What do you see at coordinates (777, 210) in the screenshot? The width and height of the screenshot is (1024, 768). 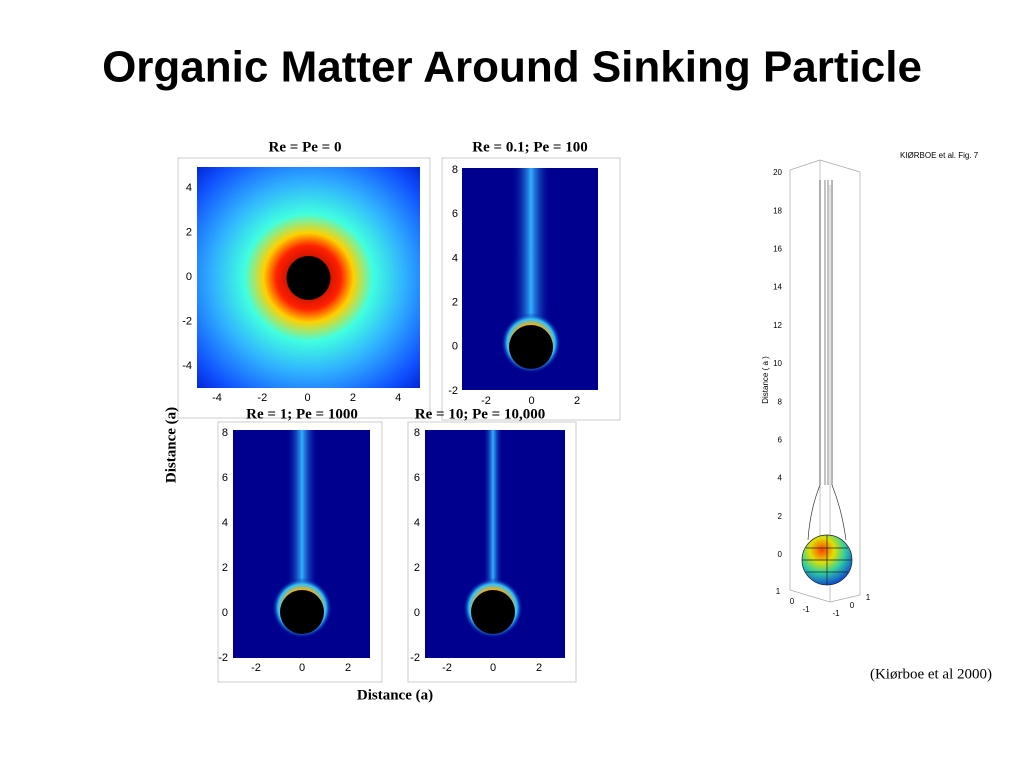 I see `z-tick-label: 18` at bounding box center [777, 210].